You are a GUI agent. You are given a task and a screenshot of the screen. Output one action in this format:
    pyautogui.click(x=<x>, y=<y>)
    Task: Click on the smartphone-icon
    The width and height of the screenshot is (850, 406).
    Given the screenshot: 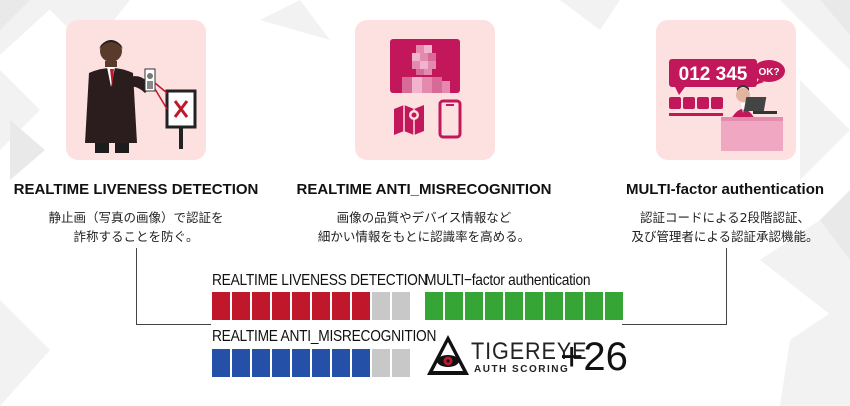 What is the action you would take?
    pyautogui.click(x=450, y=119)
    